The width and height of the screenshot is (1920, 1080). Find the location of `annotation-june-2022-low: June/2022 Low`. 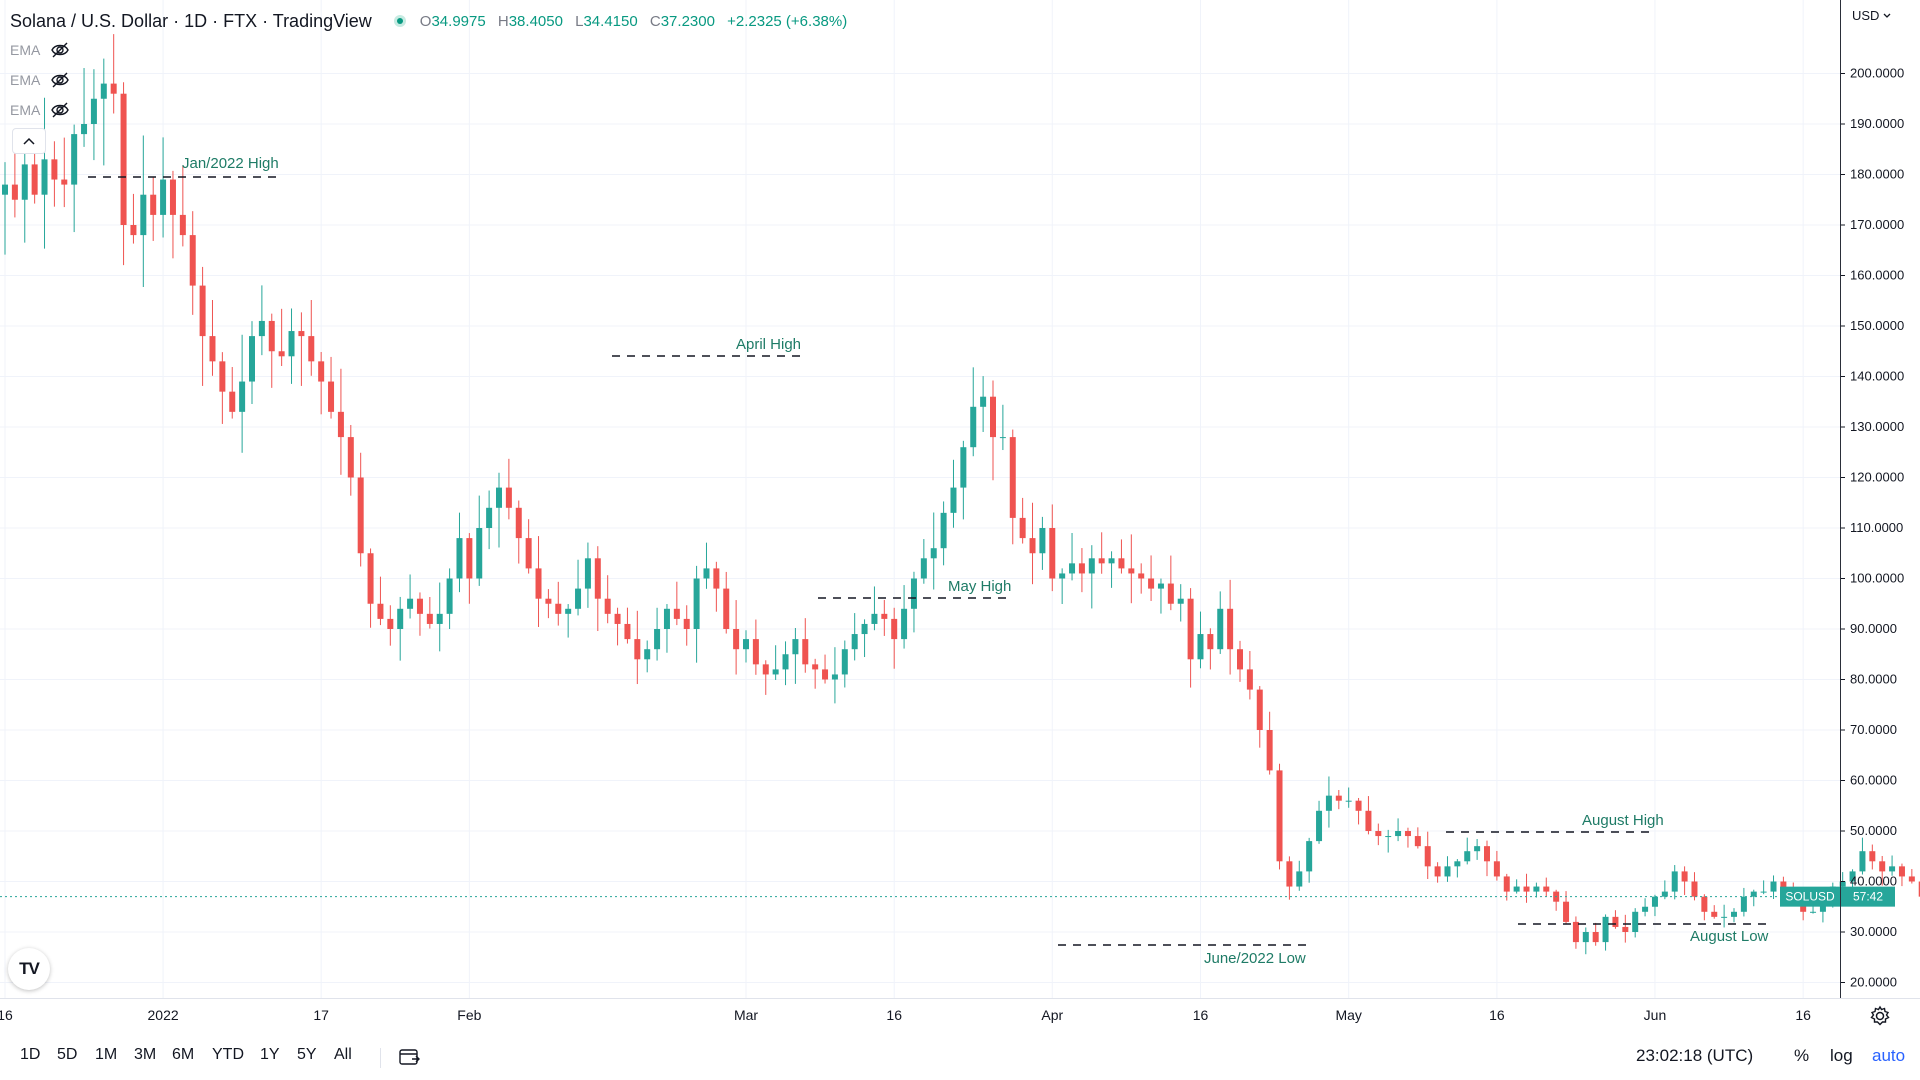

annotation-june-2022-low: June/2022 Low is located at coordinates (1185, 955).